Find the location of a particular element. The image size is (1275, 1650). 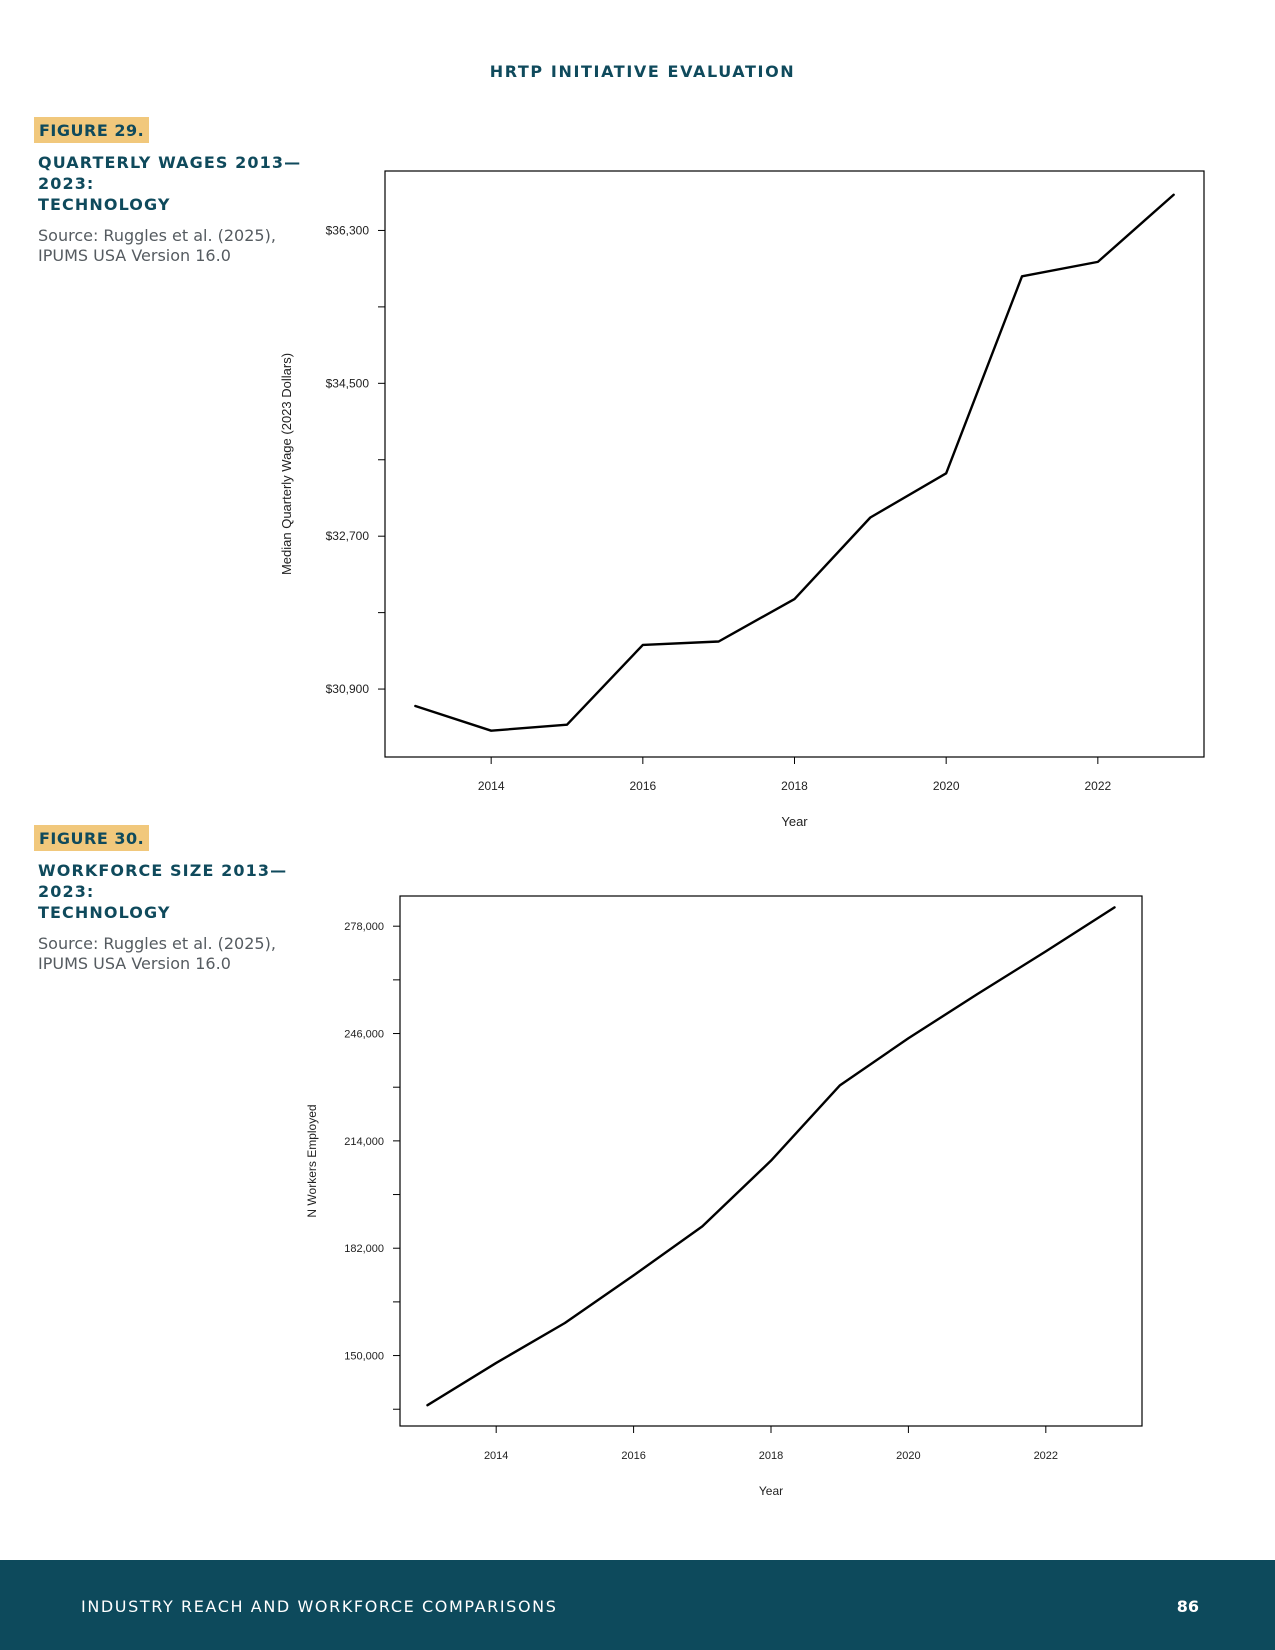

footer-section-label: INDUSTRY REACH AND WORKFORCE COMPARISONS is located at coordinates (319, 1606).